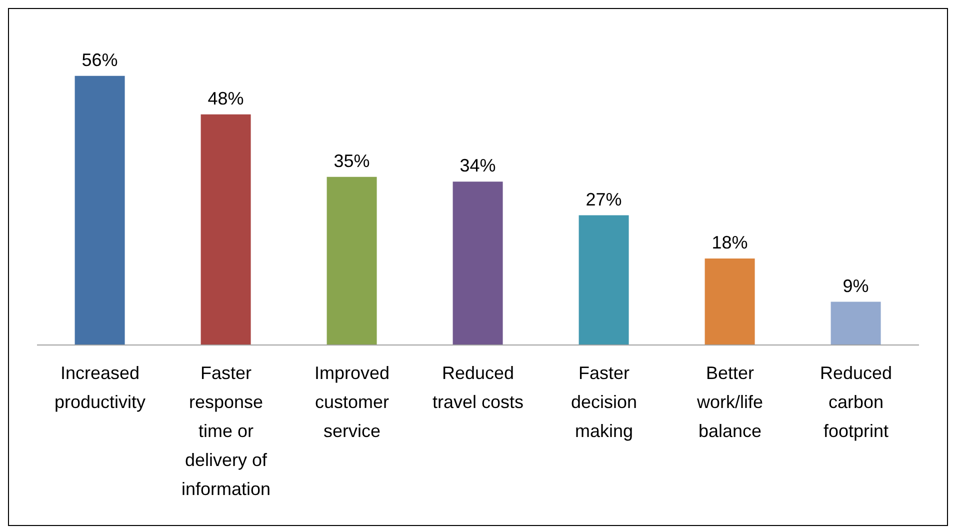 The image size is (957, 527). What do you see at coordinates (856, 402) in the screenshot?
I see `x-tick-label: Reduced carbon footprint` at bounding box center [856, 402].